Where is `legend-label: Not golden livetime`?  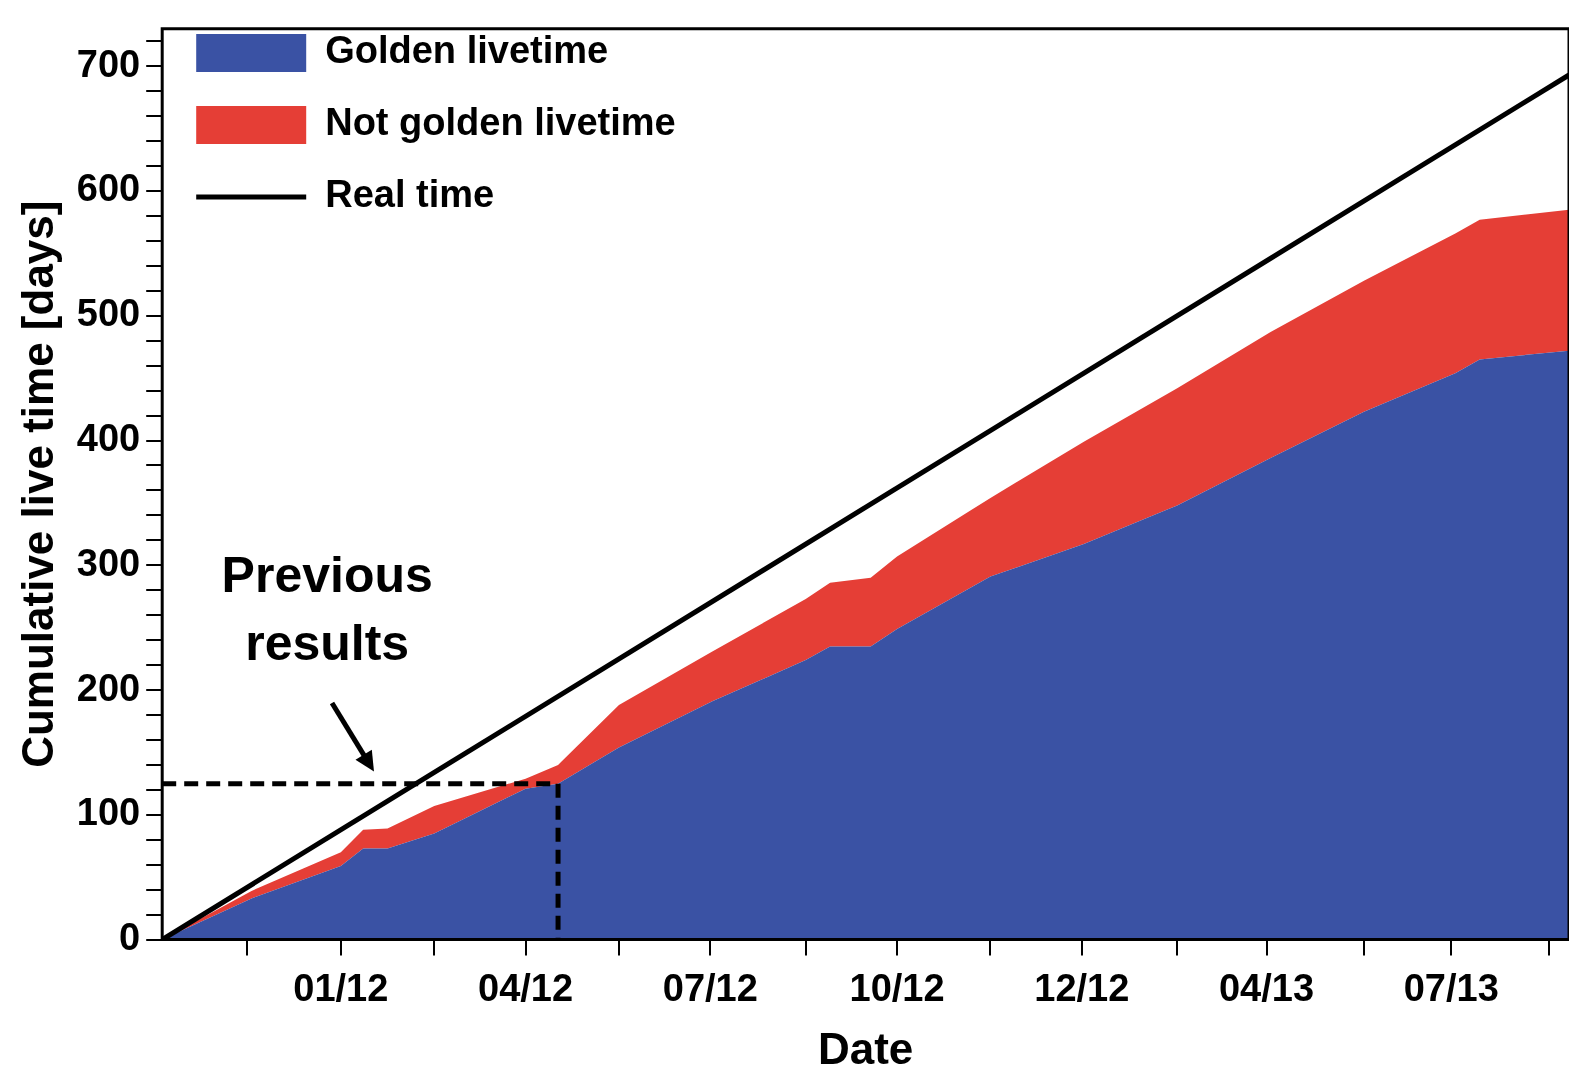 legend-label: Not golden livetime is located at coordinates (500, 122).